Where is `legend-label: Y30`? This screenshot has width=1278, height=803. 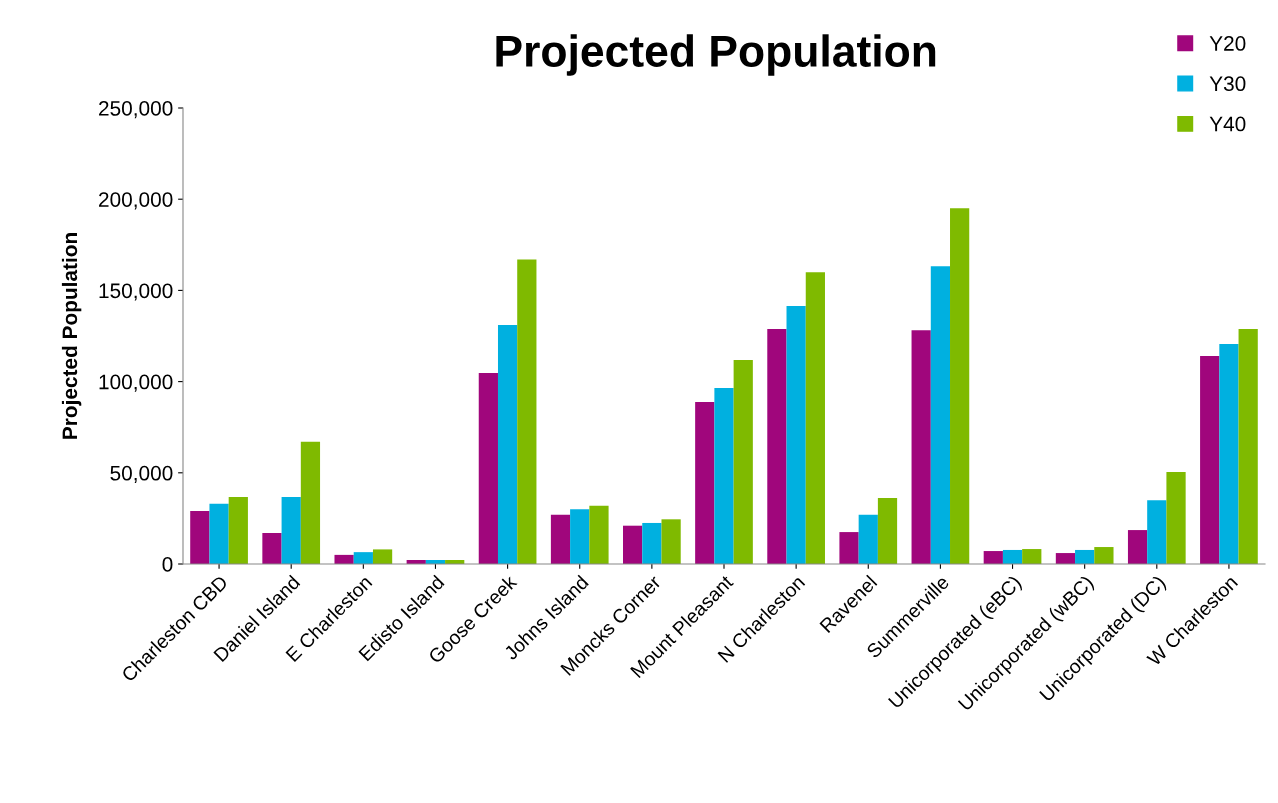 legend-label: Y30 is located at coordinates (1227, 84).